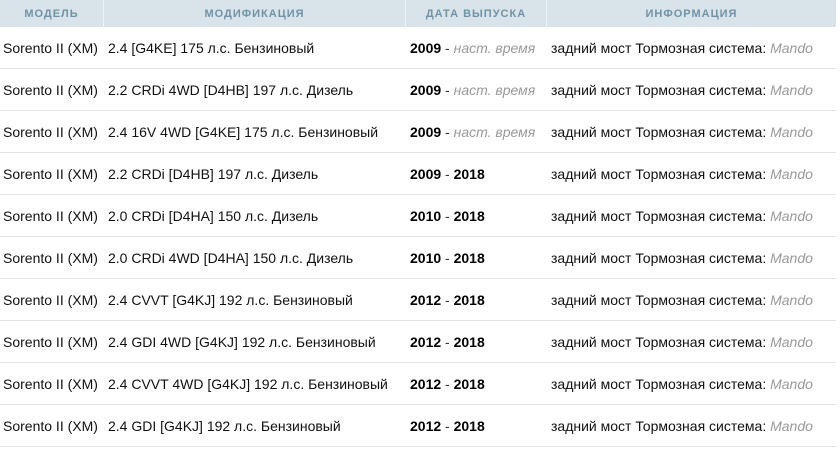  What do you see at coordinates (231, 257) in the screenshot?
I see `modification-link: 2.0 CRDi 4WD [D4HA] 150 л.с. Дизель` at bounding box center [231, 257].